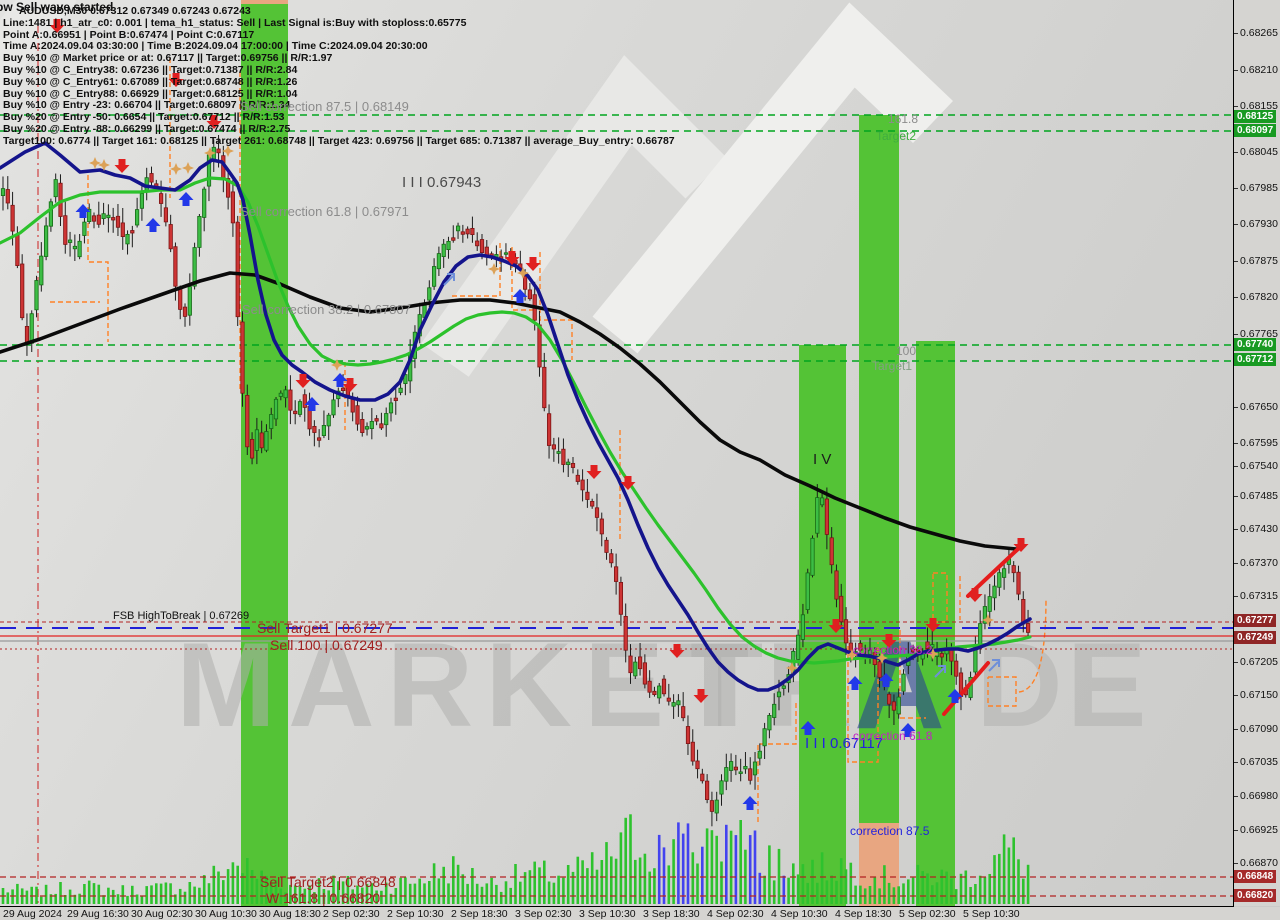 The image size is (1280, 920). What do you see at coordinates (991, 914) in the screenshot?
I see `time-label: 5 Sep 10:30` at bounding box center [991, 914].